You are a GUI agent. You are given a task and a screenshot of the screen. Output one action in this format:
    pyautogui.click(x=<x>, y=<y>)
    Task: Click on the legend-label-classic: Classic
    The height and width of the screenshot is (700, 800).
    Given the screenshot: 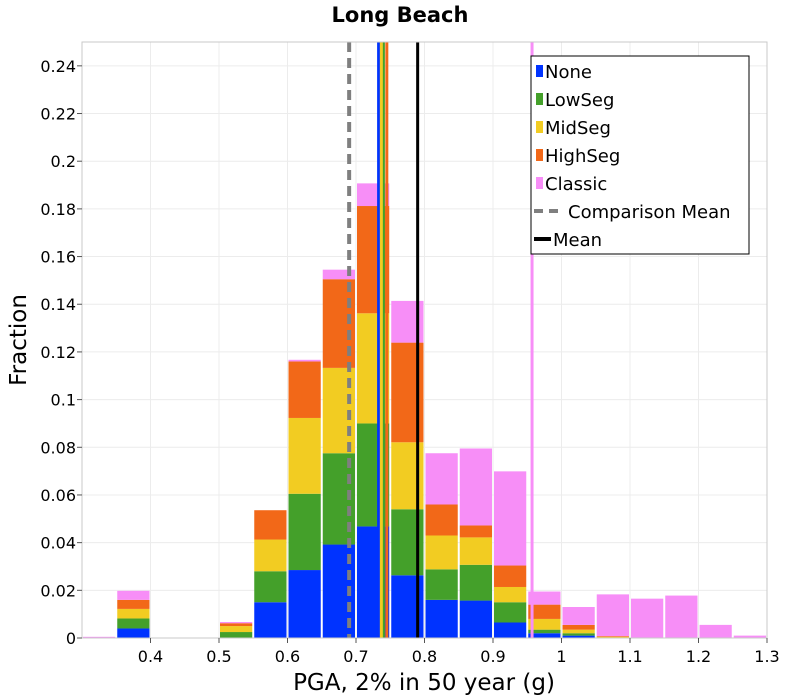 What is the action you would take?
    pyautogui.click(x=576, y=184)
    